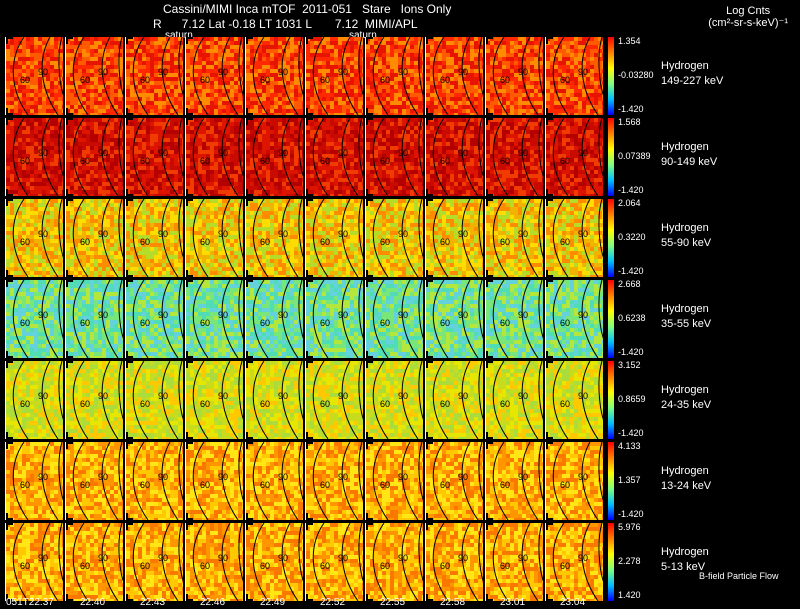 The height and width of the screenshot is (609, 800). I want to click on saturn-label-1: saturn, so click(179, 35).